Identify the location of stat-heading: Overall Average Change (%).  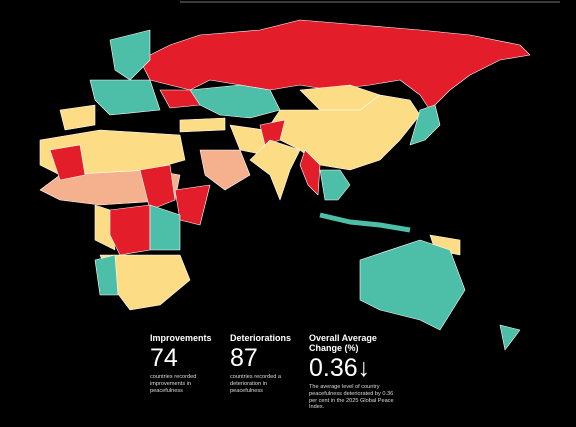
(343, 343).